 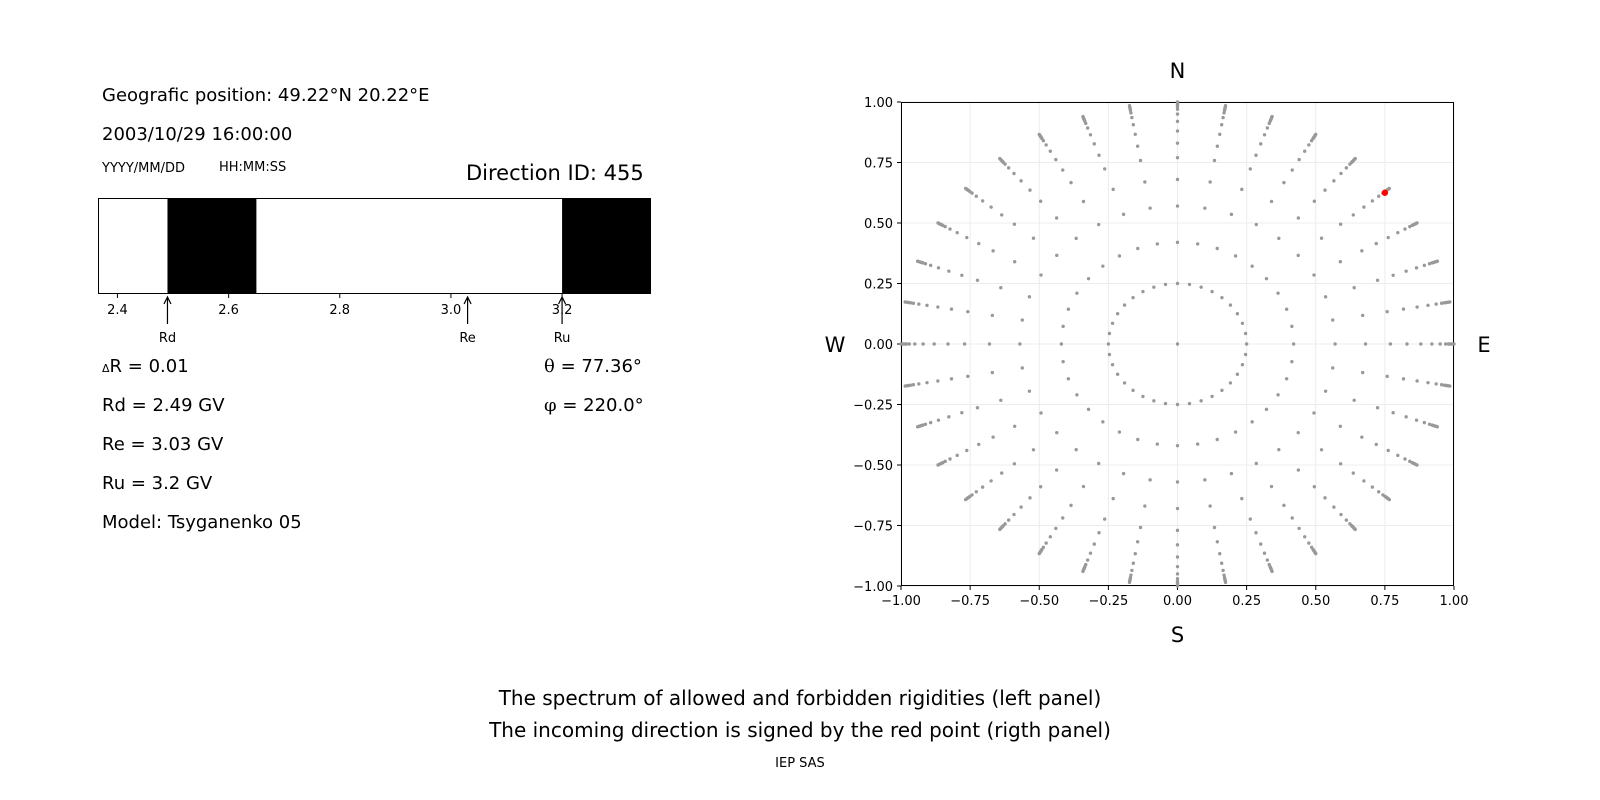 What do you see at coordinates (594, 405) in the screenshot?
I see `phi-value: φ = 220.0°` at bounding box center [594, 405].